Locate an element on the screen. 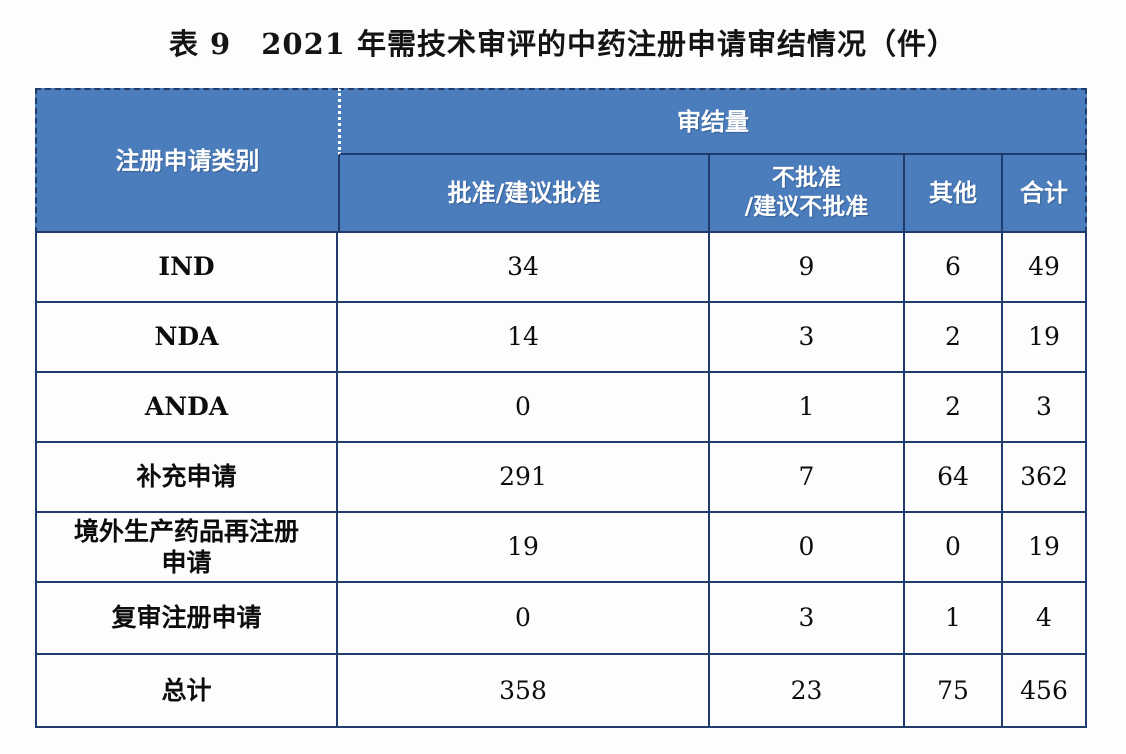 The height and width of the screenshot is (754, 1126). value-cell: 49 is located at coordinates (1045, 268).